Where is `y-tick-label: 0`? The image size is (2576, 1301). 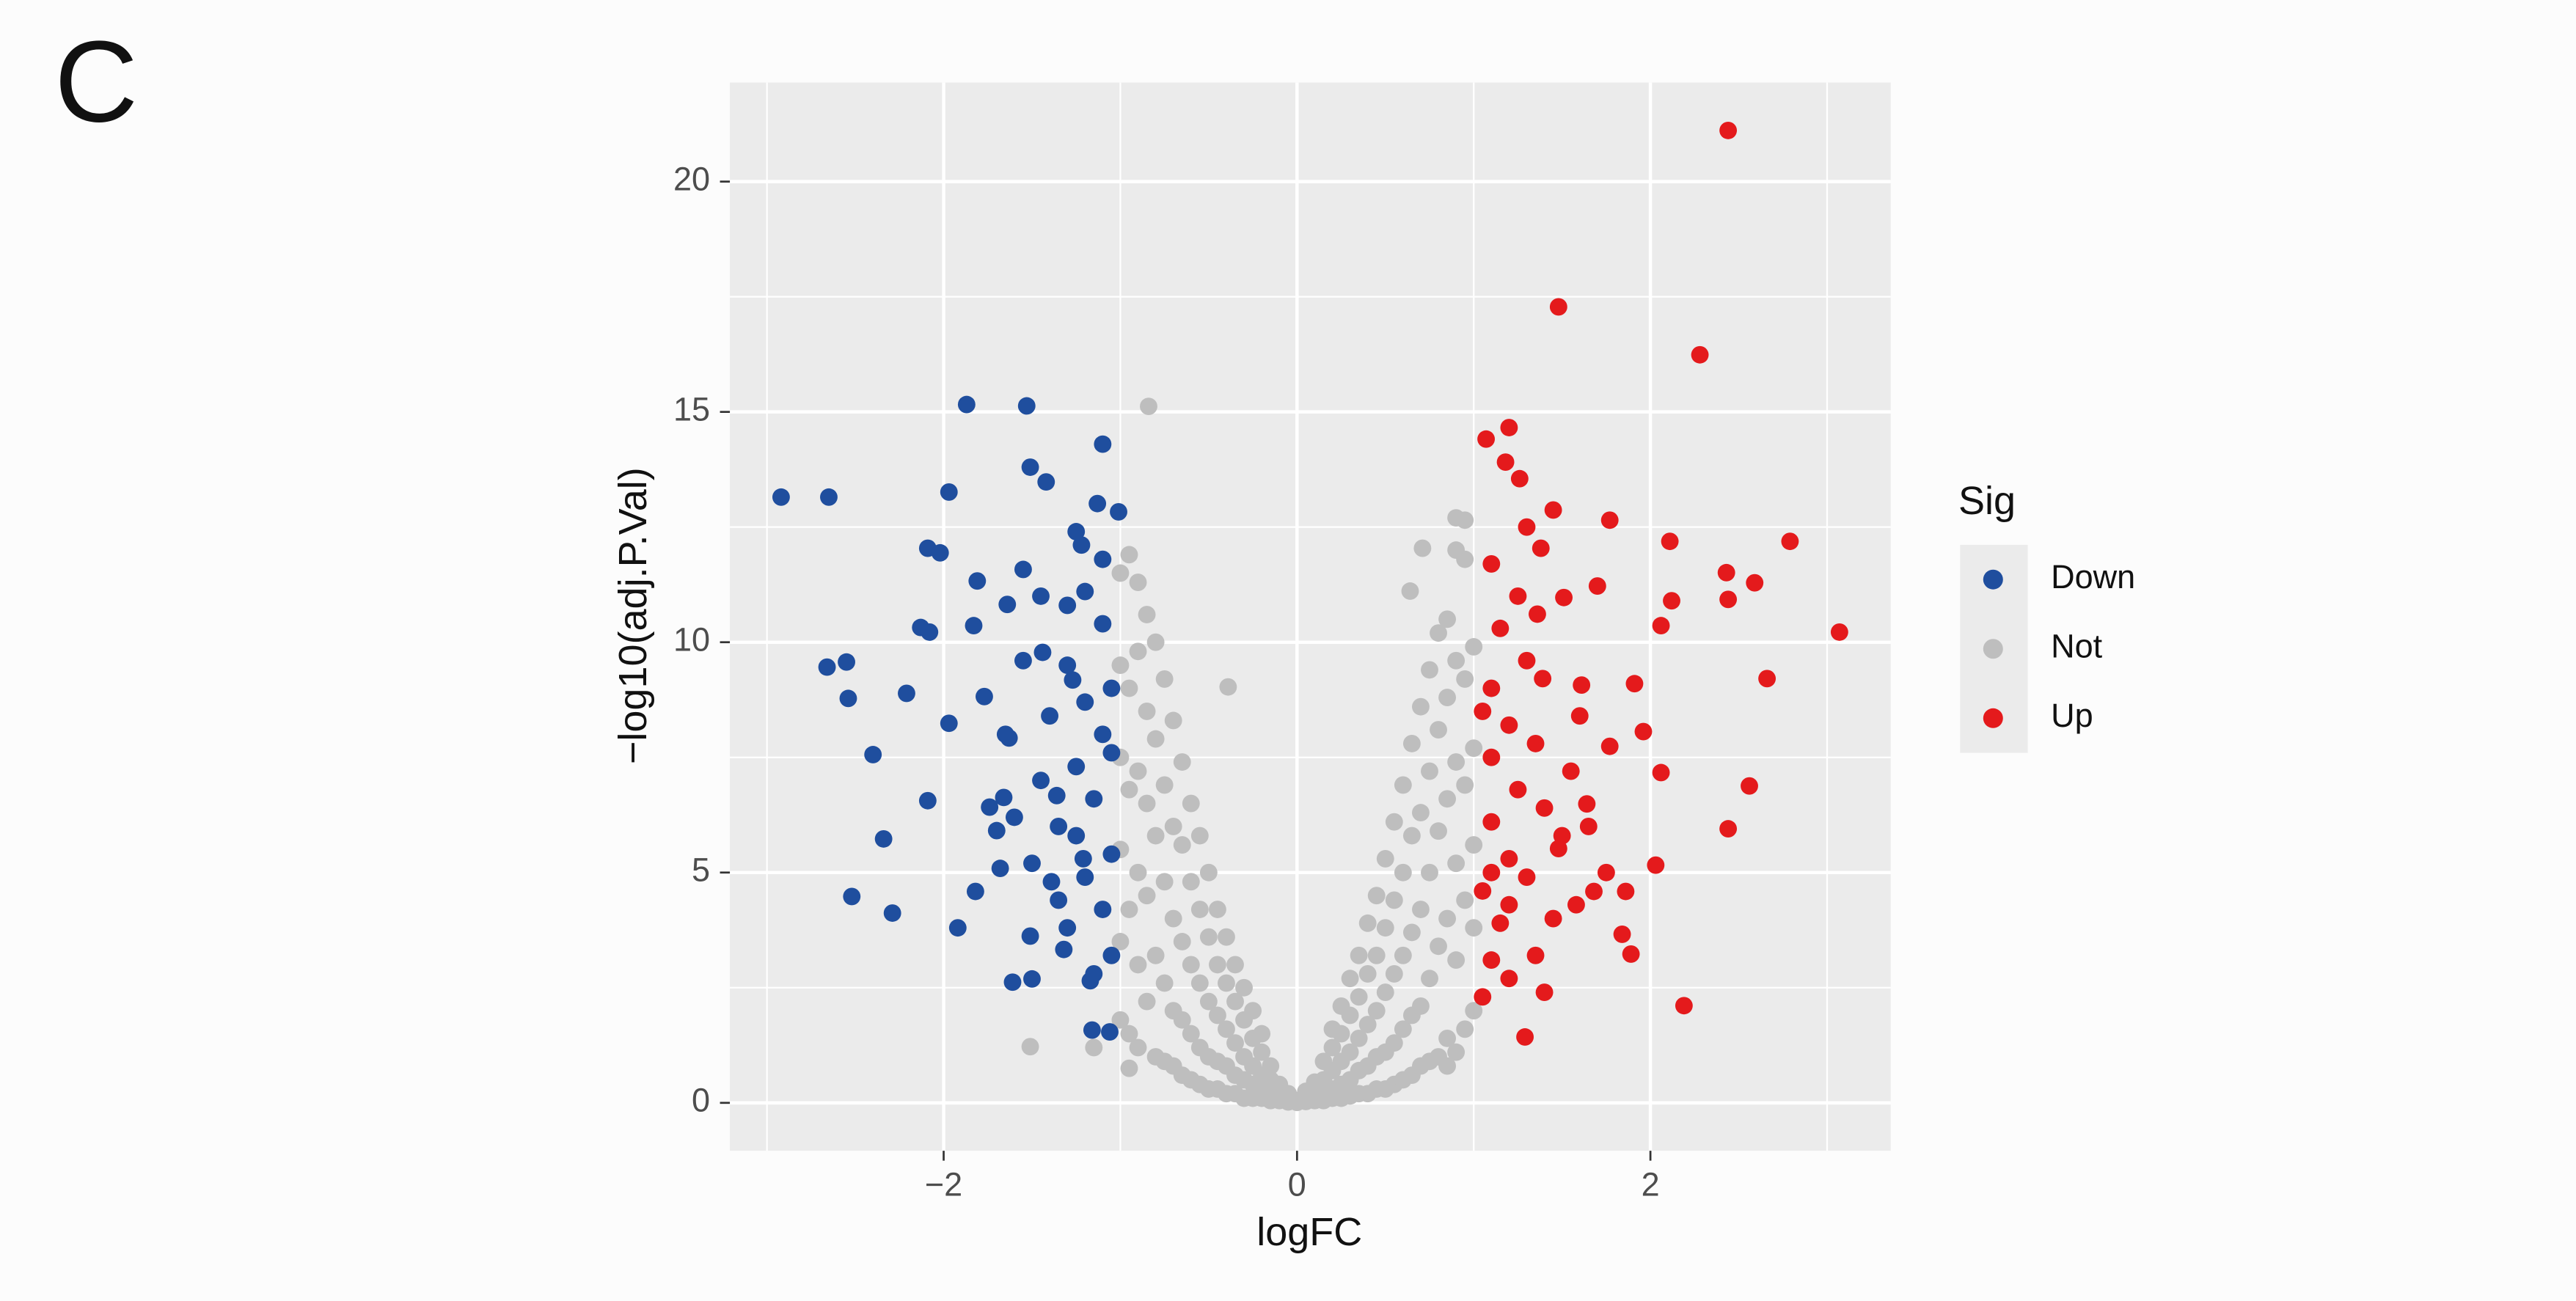
y-tick-label: 0 is located at coordinates (701, 1100).